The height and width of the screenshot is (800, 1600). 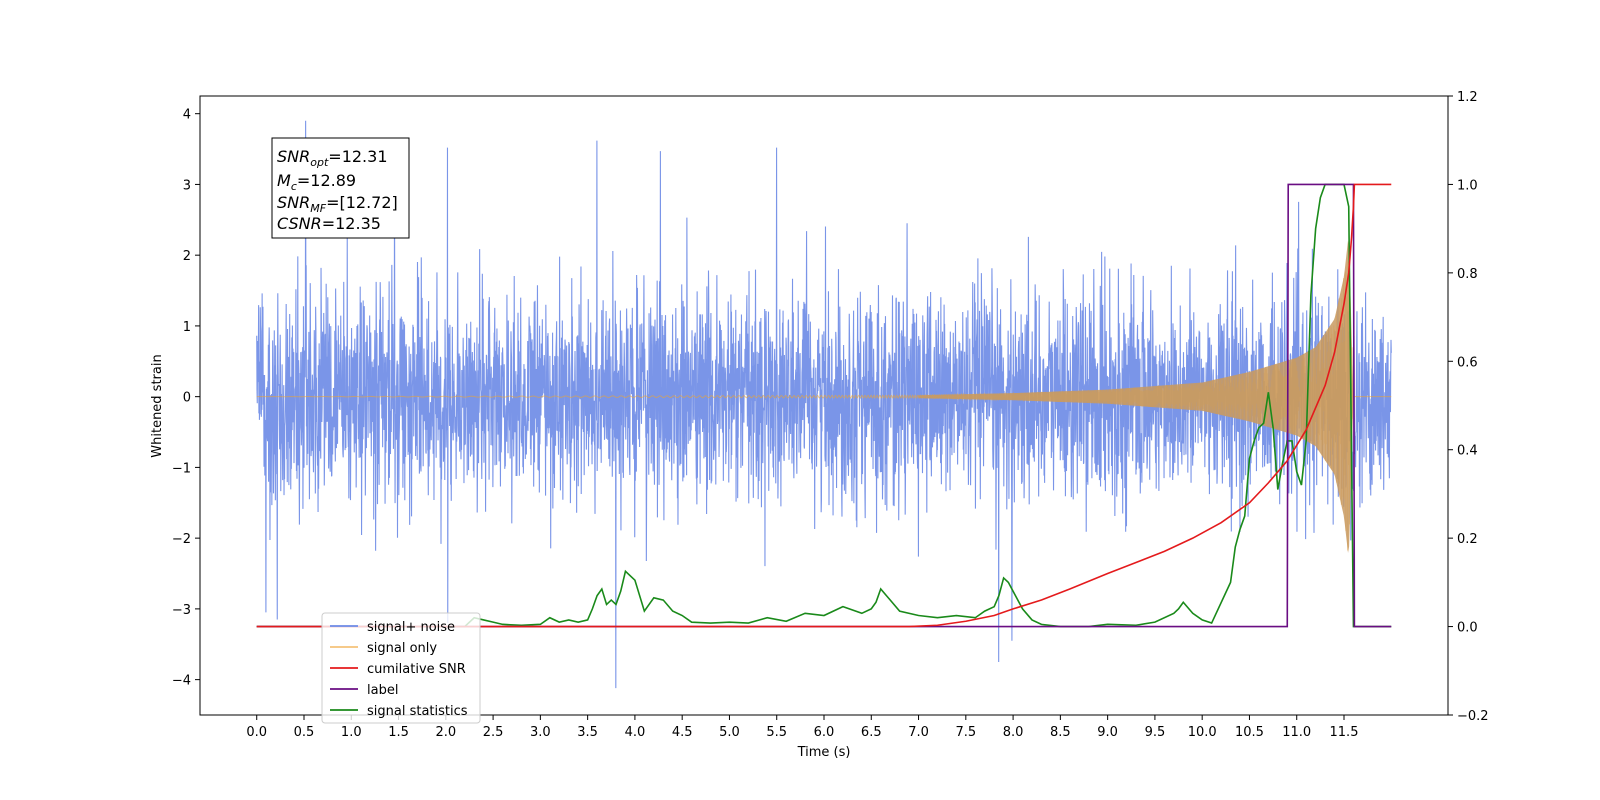 I want to click on x-tick-label: 1.5, so click(x=398, y=732).